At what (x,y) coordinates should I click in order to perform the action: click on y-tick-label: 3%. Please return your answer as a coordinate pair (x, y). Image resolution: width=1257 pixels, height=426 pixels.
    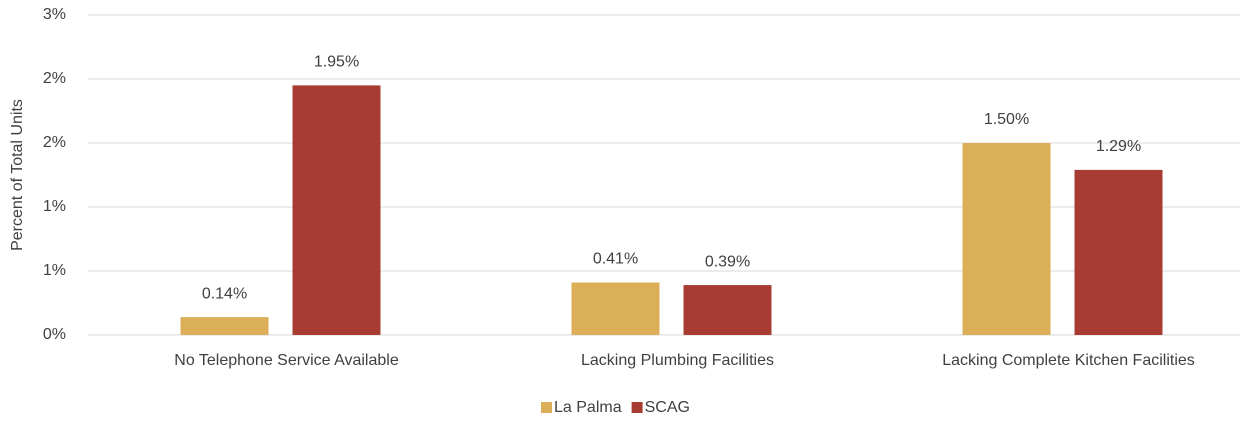
    Looking at the image, I should click on (54, 14).